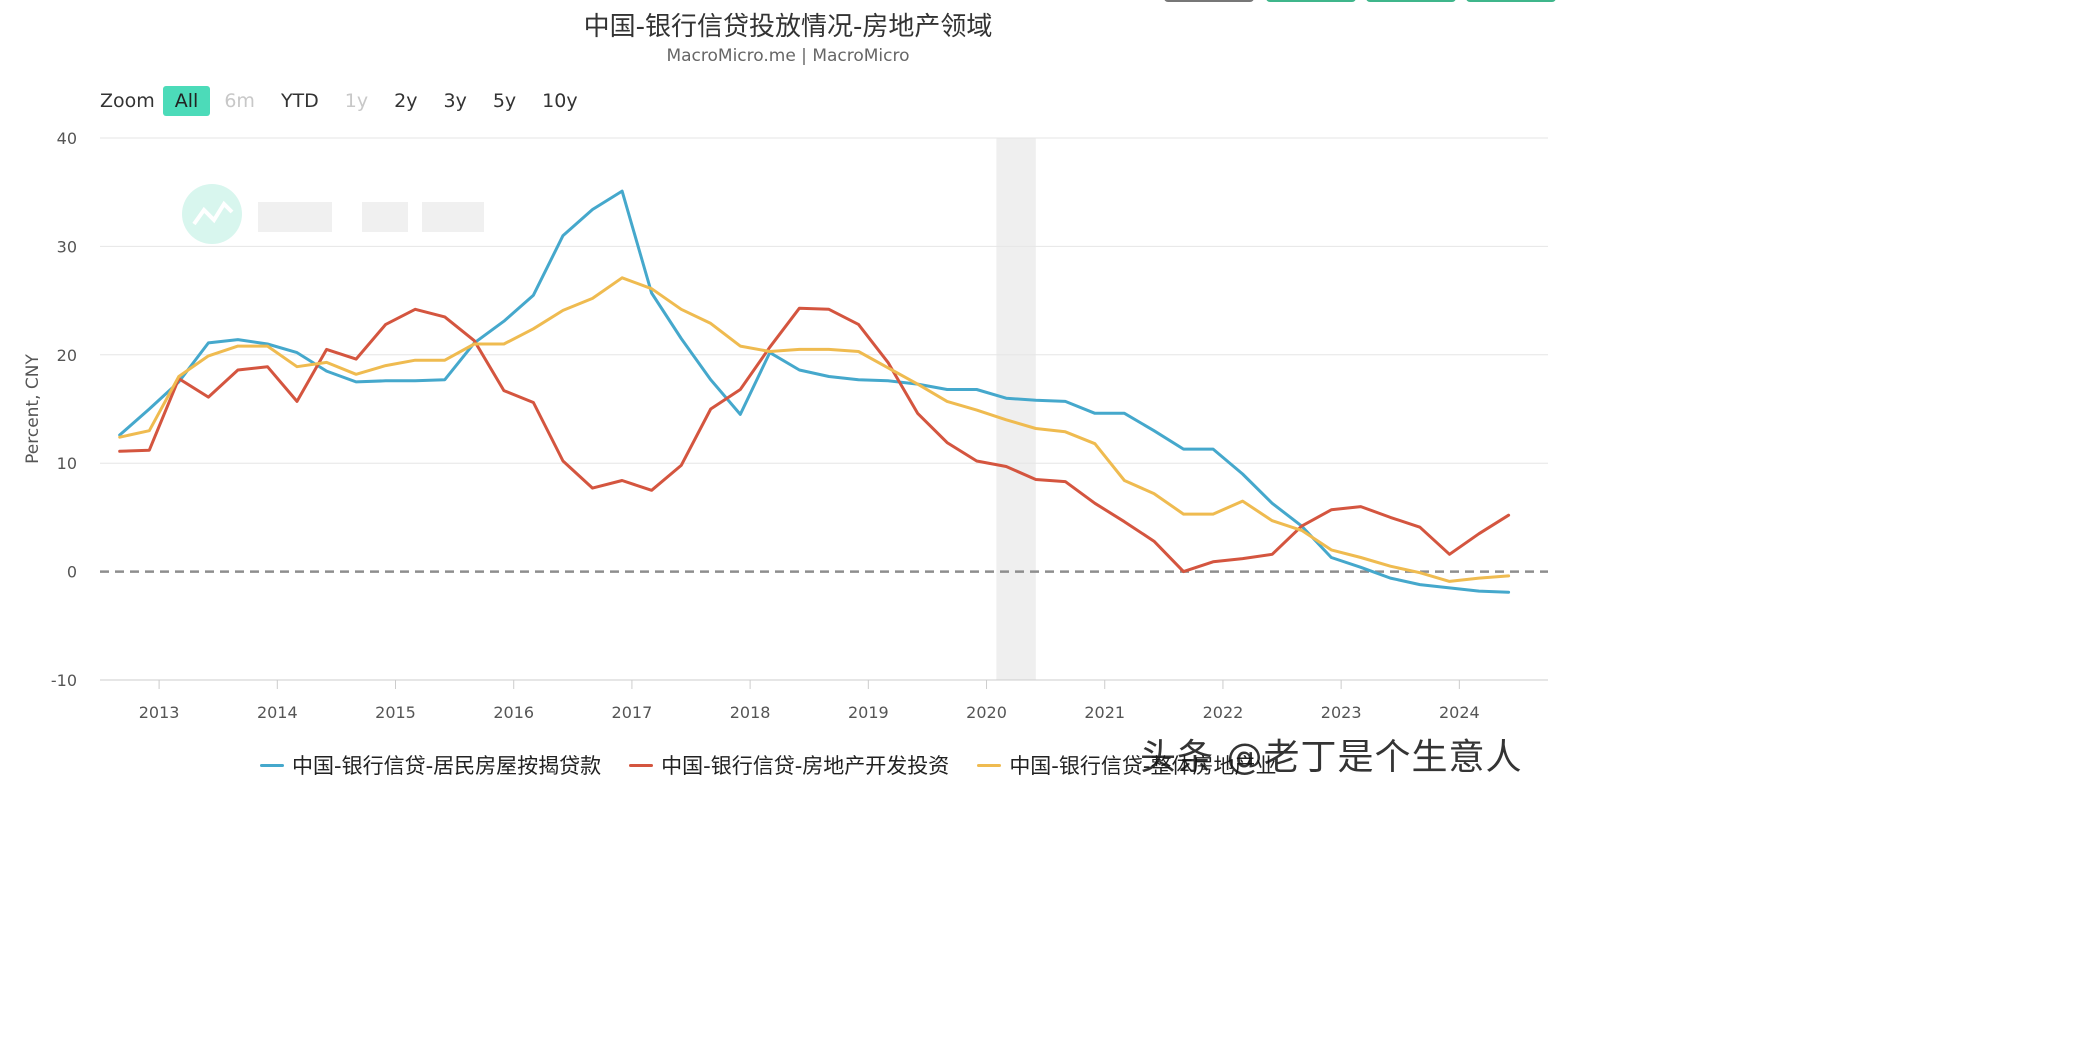  I want to click on x-tick-label: 2018, so click(750, 712).